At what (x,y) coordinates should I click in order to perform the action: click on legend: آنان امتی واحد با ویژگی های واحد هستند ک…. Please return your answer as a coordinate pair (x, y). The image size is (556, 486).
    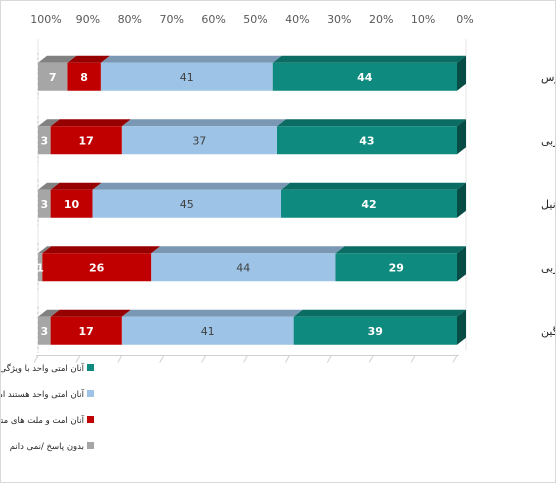
    Looking at the image, I should click on (47, 407).